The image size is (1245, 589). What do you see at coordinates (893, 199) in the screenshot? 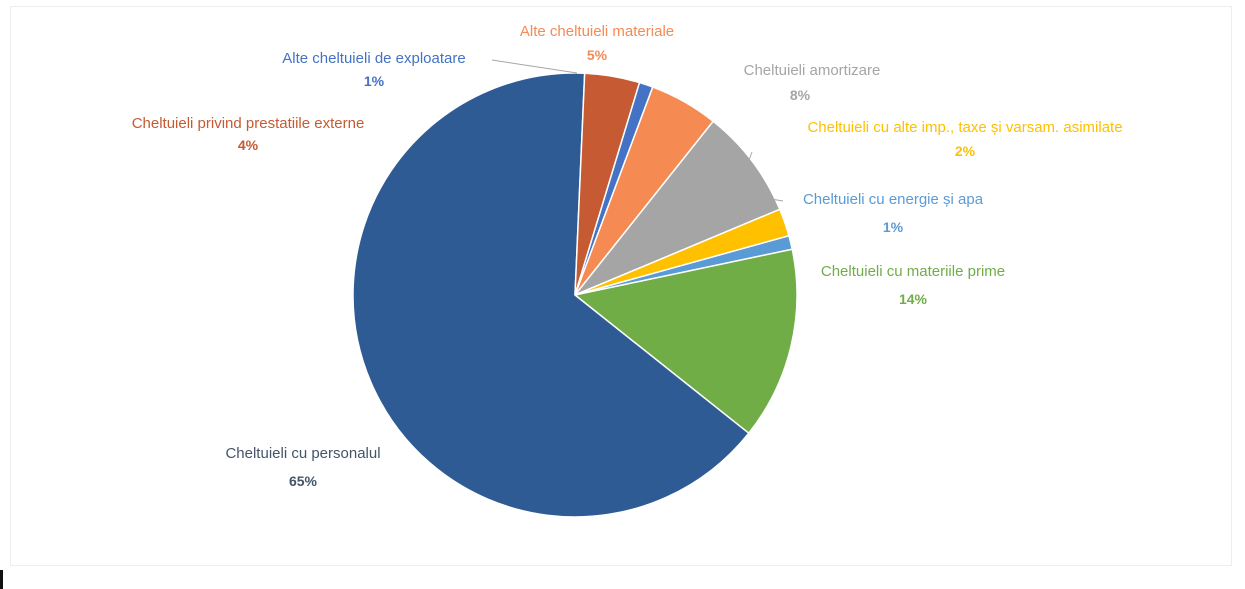
I see `slice-label: Cheltuieli cu energie și apa` at bounding box center [893, 199].